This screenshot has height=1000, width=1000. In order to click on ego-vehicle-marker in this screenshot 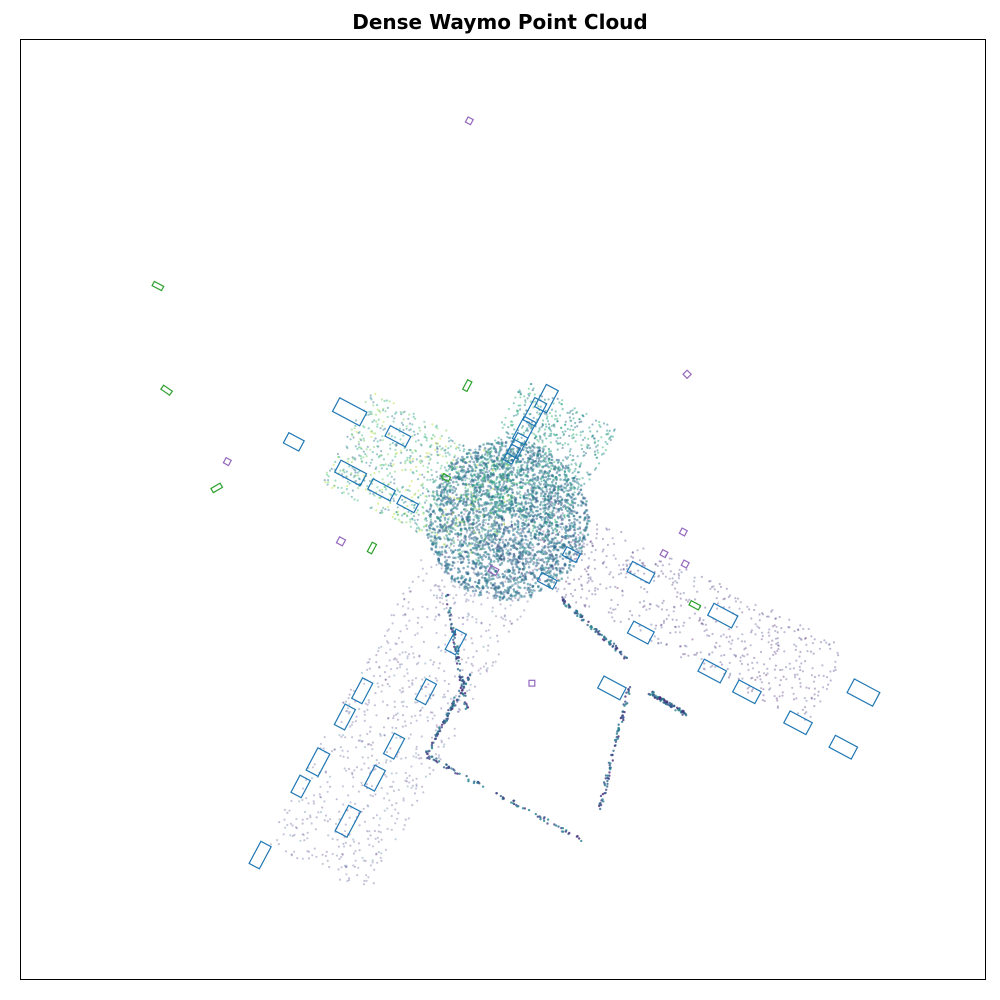, I will do `click(507, 520)`.